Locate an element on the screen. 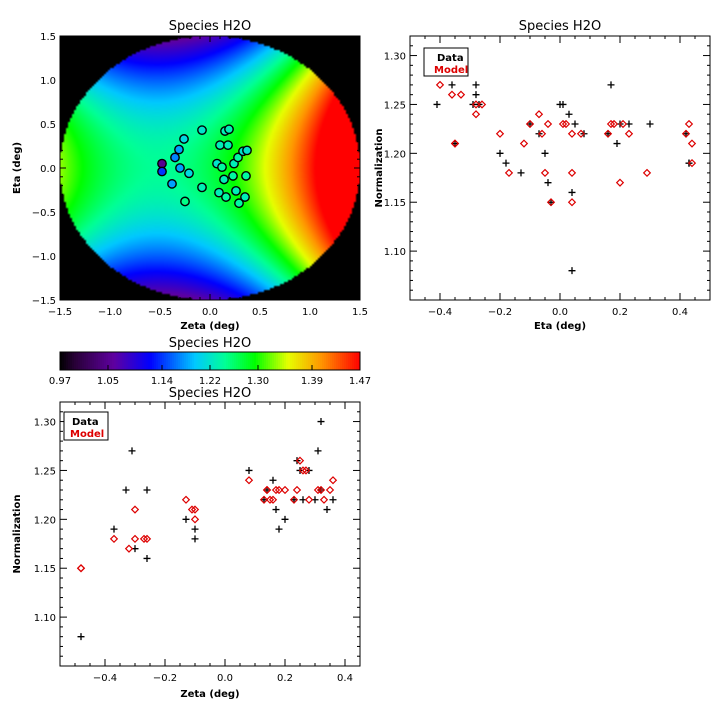 Image resolution: width=720 pixels, height=720 pixels. zeta-x-label: Zeta (deg) is located at coordinates (209, 694).